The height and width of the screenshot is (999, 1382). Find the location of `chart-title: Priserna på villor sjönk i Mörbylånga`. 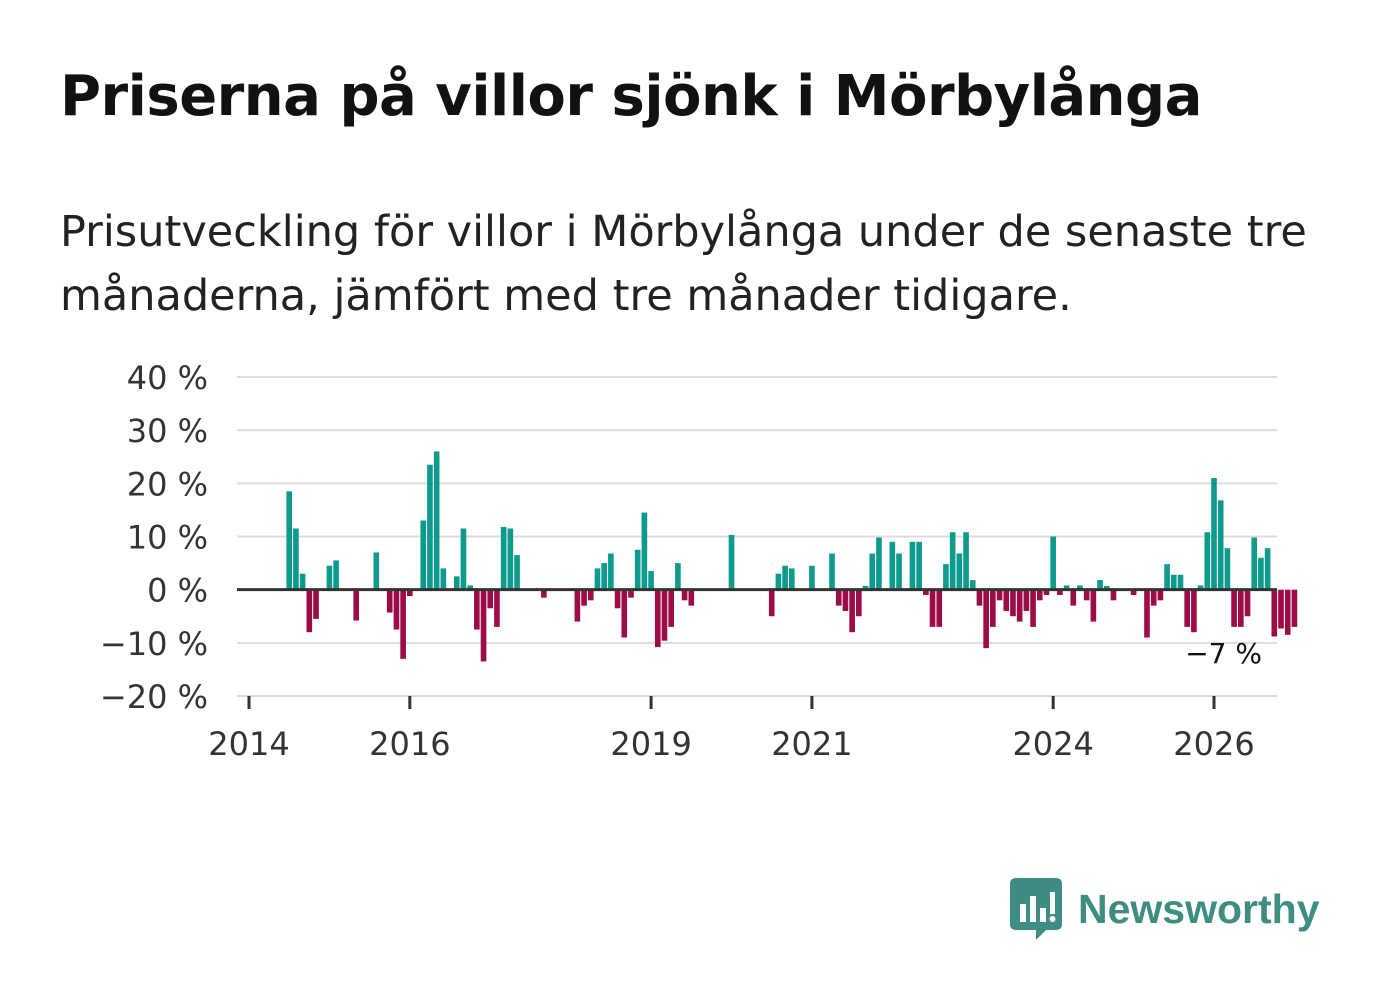

chart-title: Priserna på villor sjönk i Mörbylånga is located at coordinates (631, 96).